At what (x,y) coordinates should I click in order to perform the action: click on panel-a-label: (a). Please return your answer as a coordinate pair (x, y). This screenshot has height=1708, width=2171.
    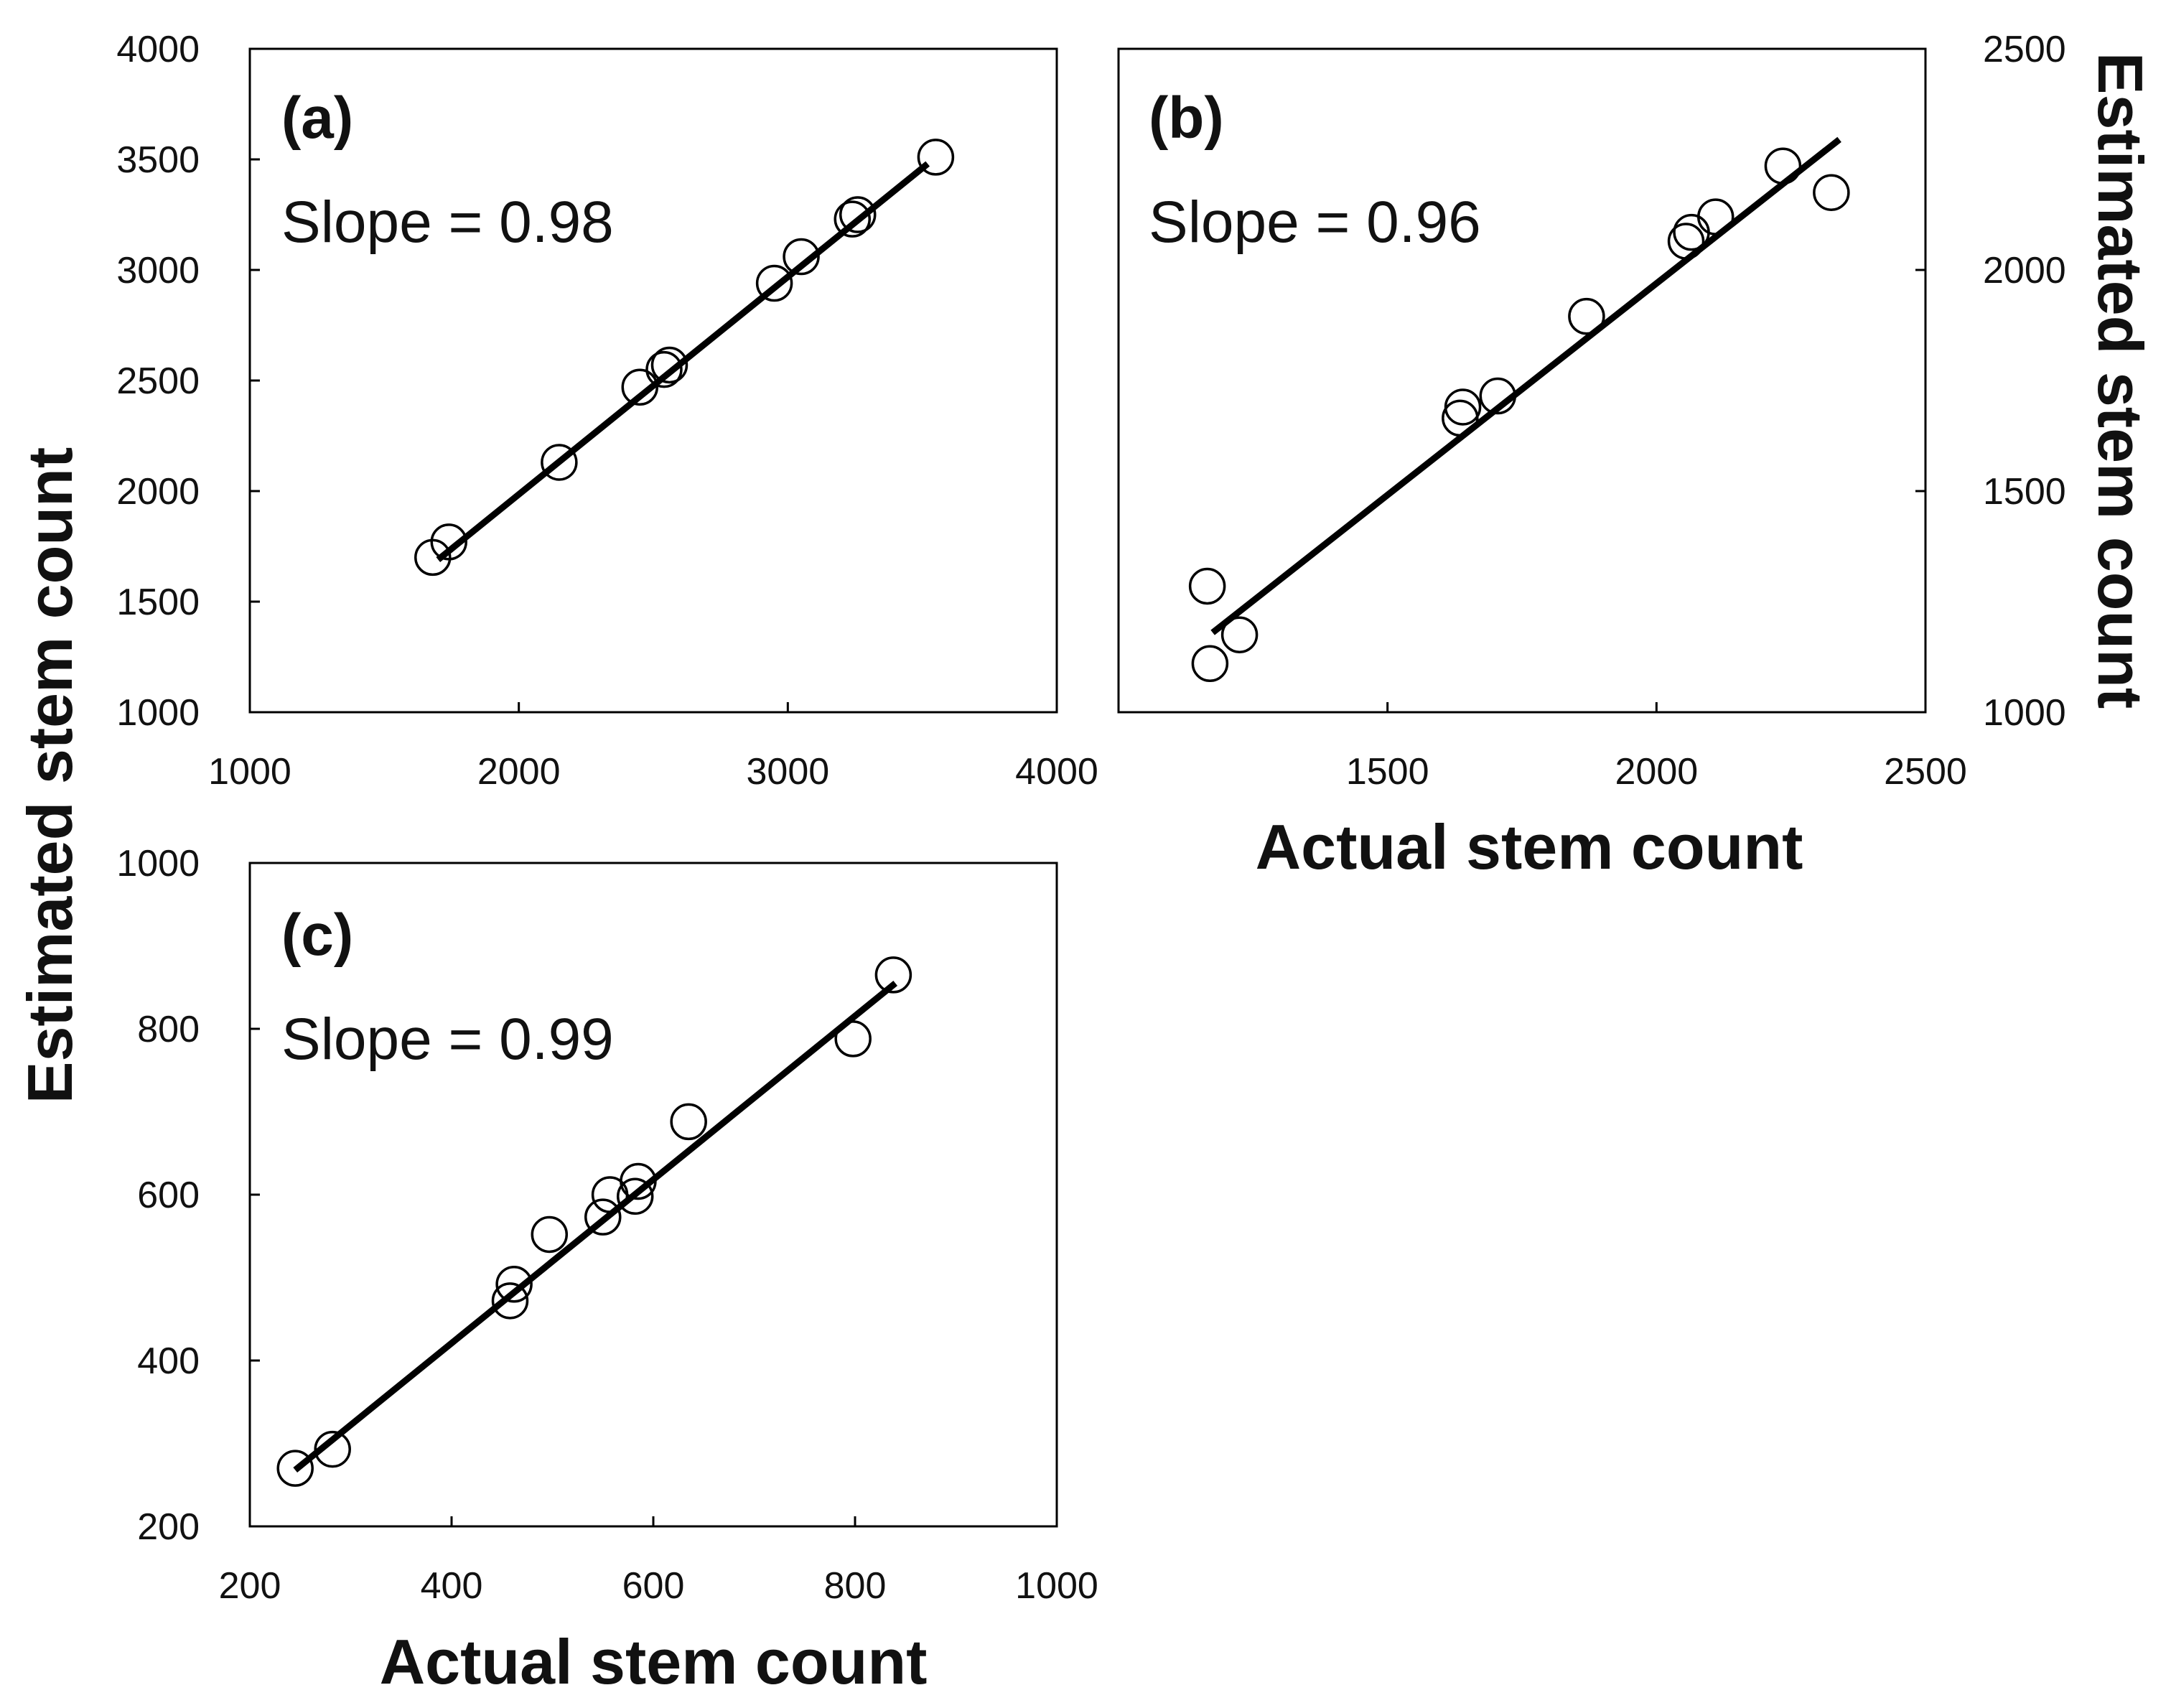
    Looking at the image, I should click on (317, 118).